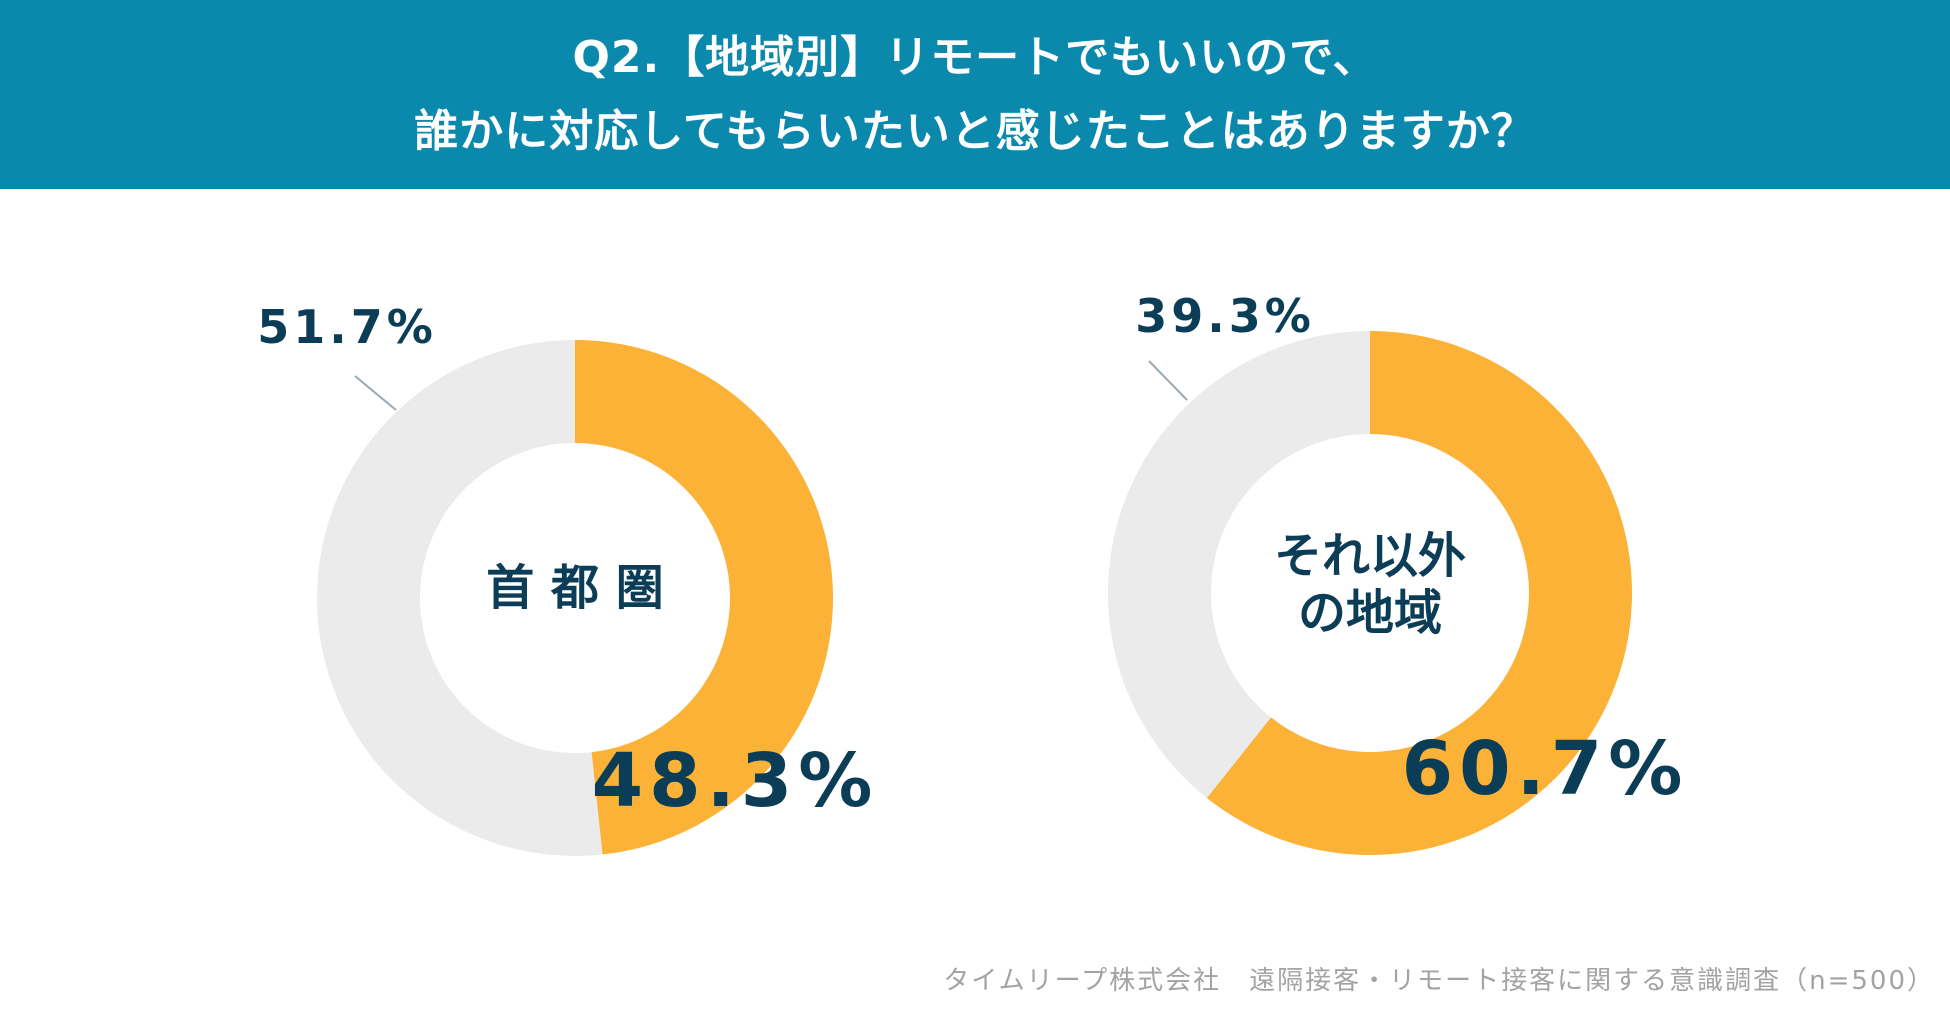 This screenshot has height=1021, width=1950. What do you see at coordinates (574, 588) in the screenshot?
I see `donut-1-center-label-line-1: 首 都 圏` at bounding box center [574, 588].